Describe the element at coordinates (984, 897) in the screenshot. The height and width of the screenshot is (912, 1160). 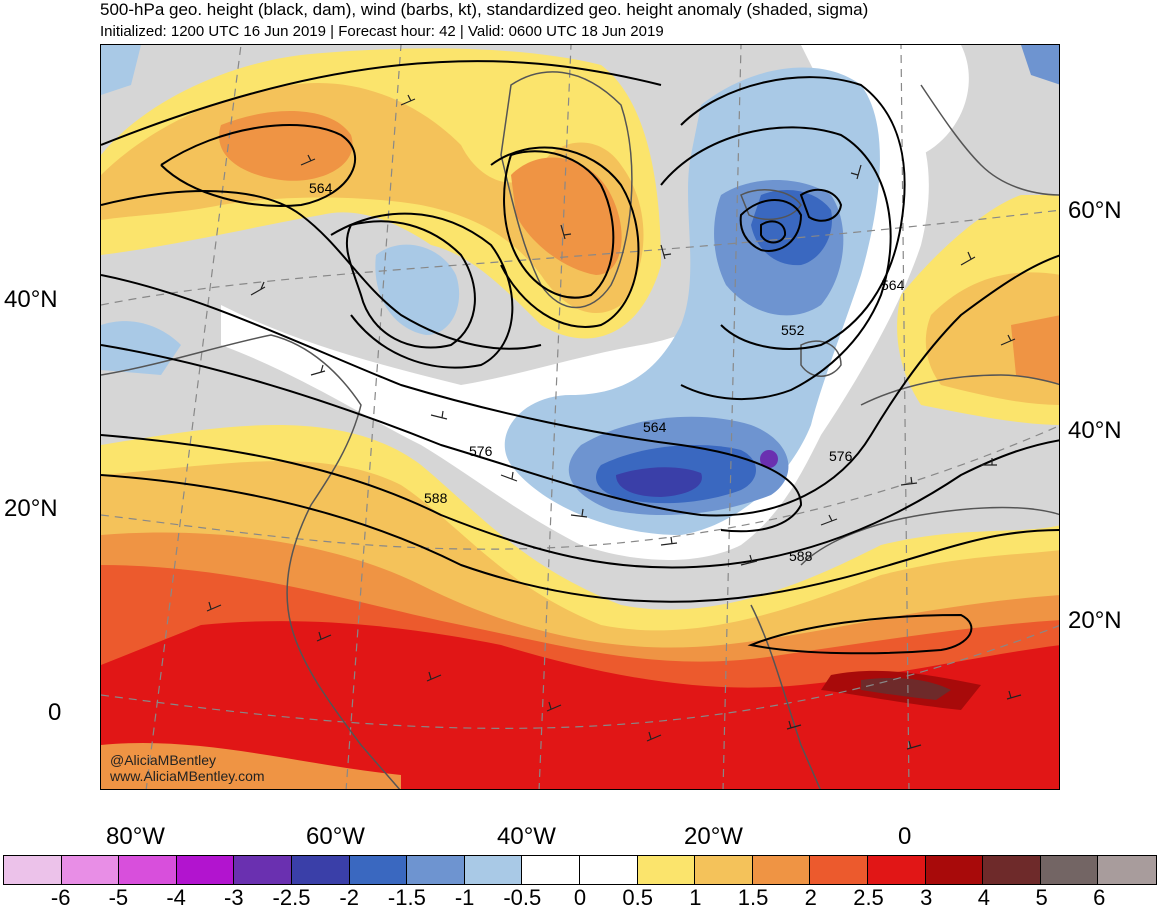
I see `colorbar-tick-label: 4` at that location.